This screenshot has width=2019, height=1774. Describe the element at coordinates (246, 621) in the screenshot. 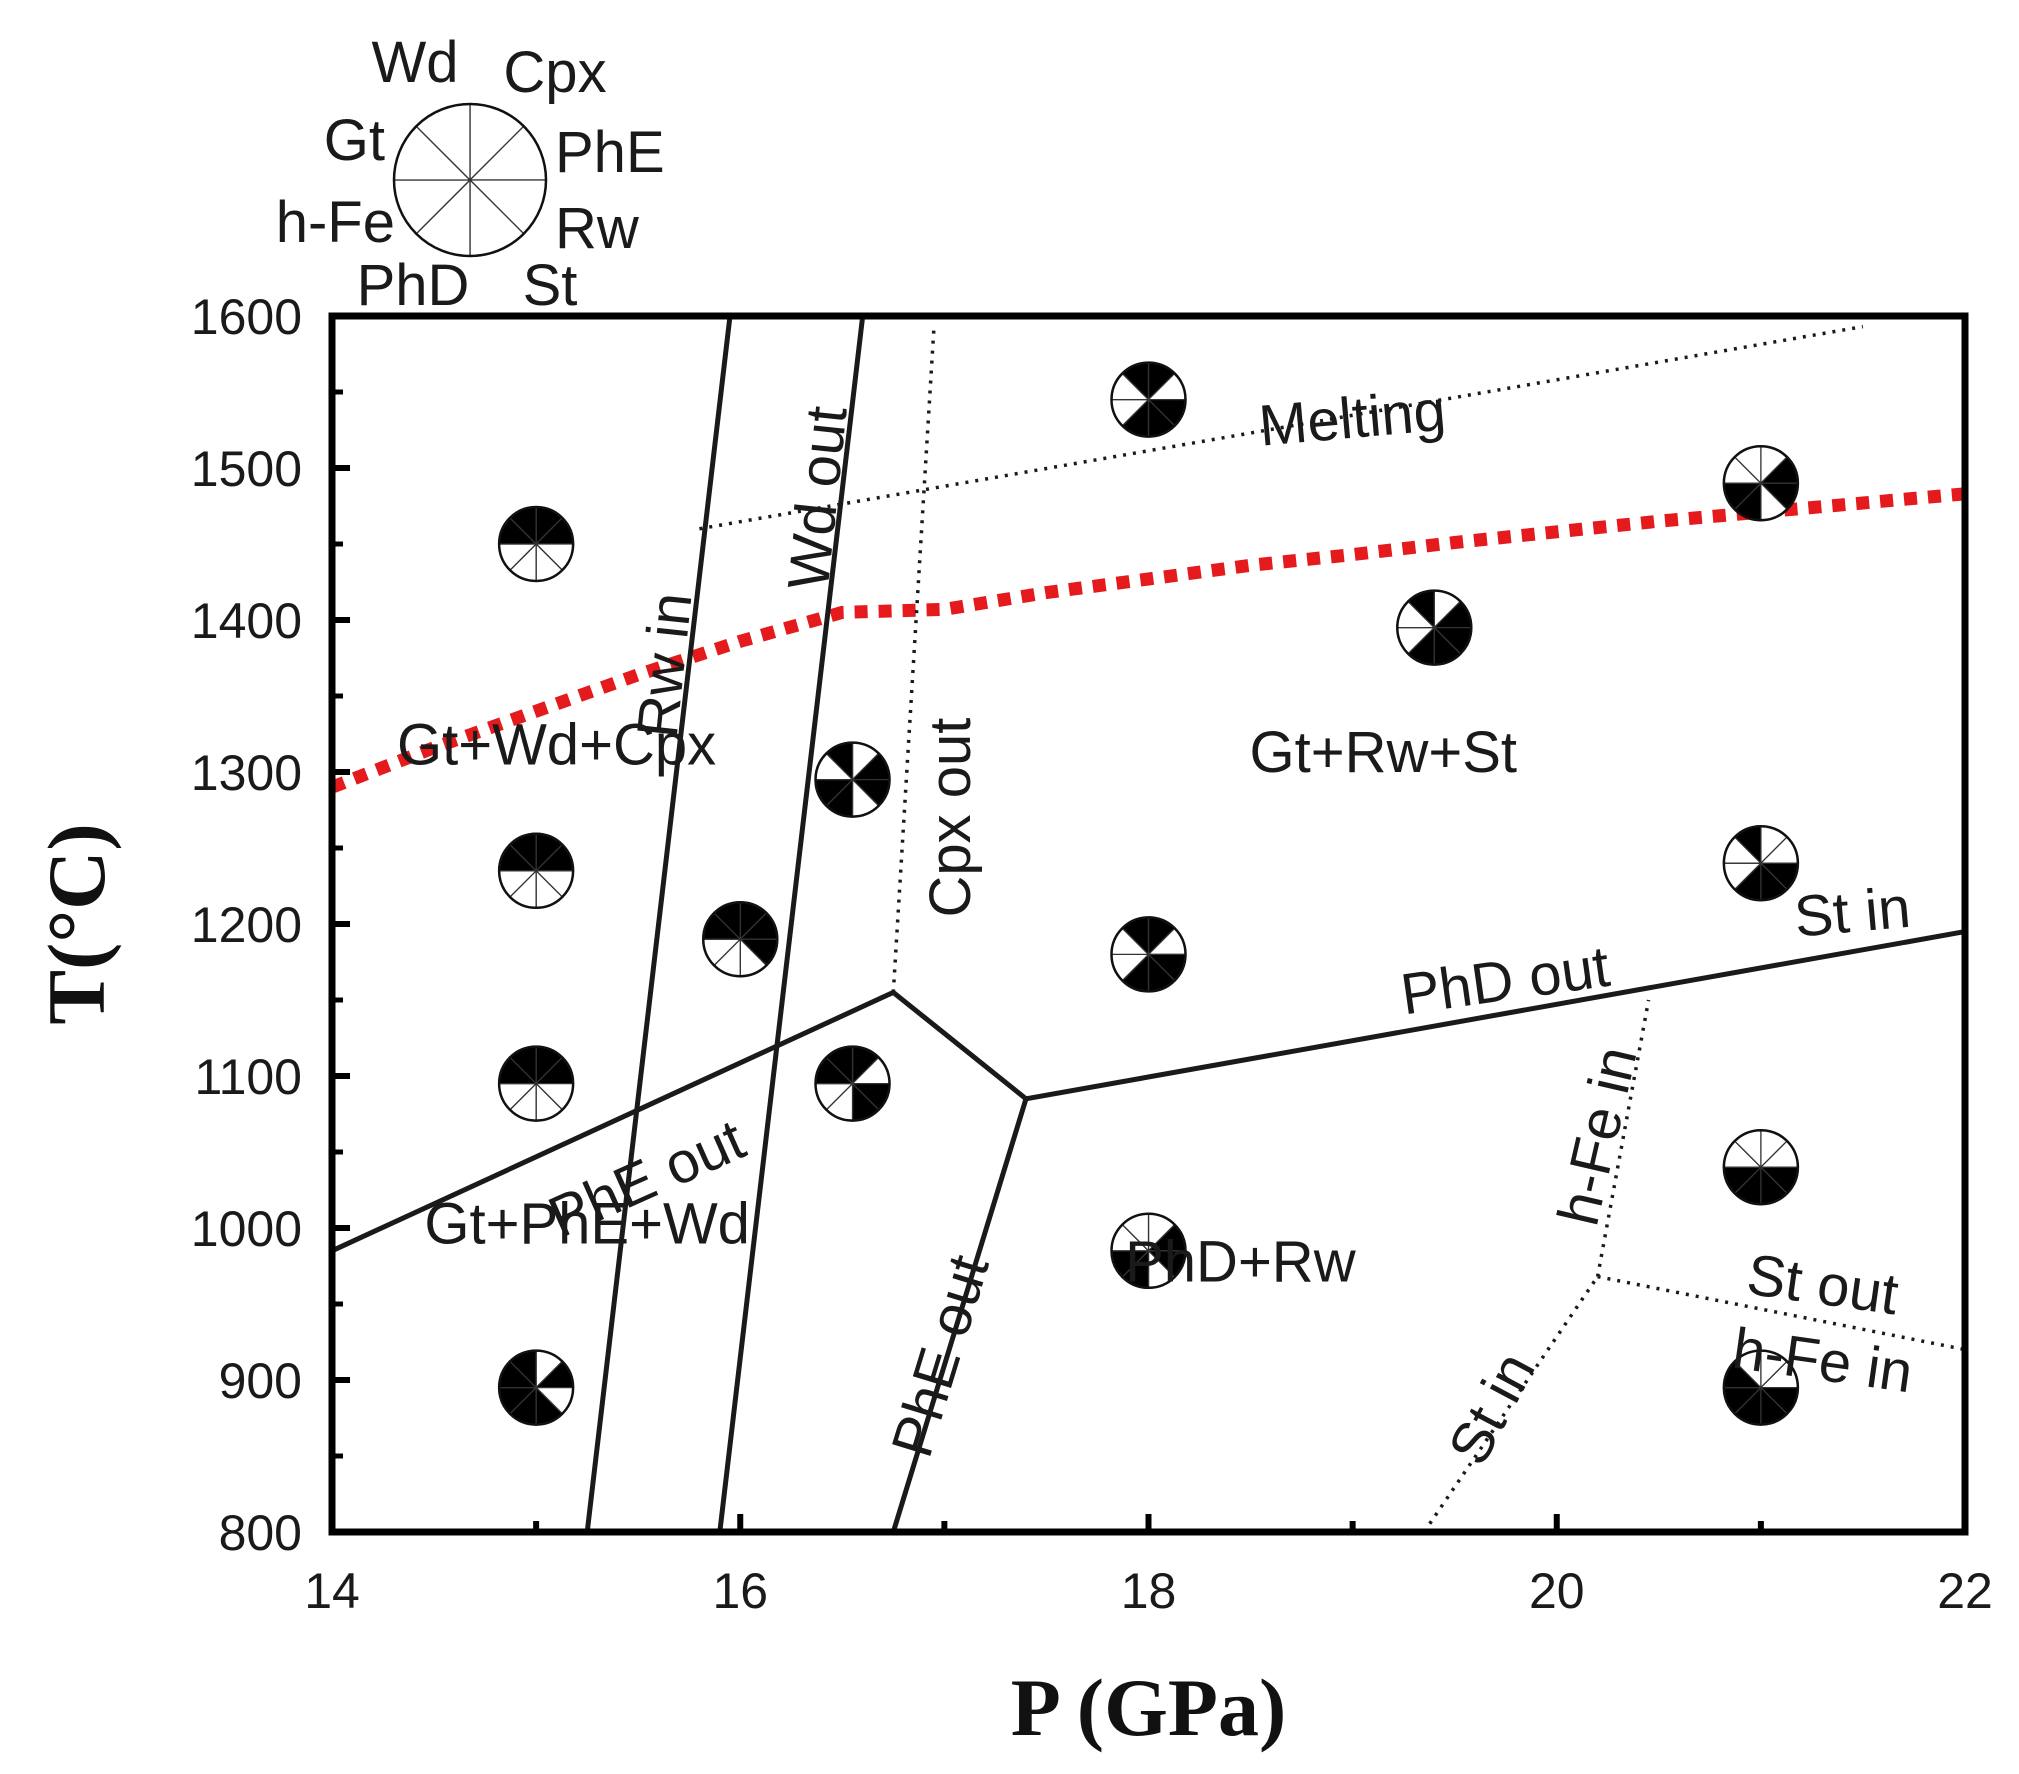

I see `y-tick-label: 1400` at that location.